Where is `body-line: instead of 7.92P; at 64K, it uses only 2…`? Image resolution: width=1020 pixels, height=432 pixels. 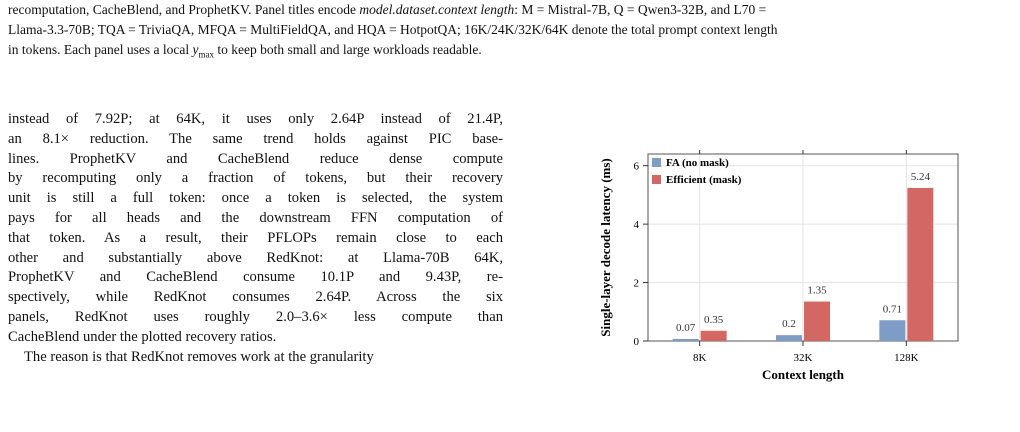
body-line: instead of 7.92P; at 64K, it uses only 2… is located at coordinates (255, 119).